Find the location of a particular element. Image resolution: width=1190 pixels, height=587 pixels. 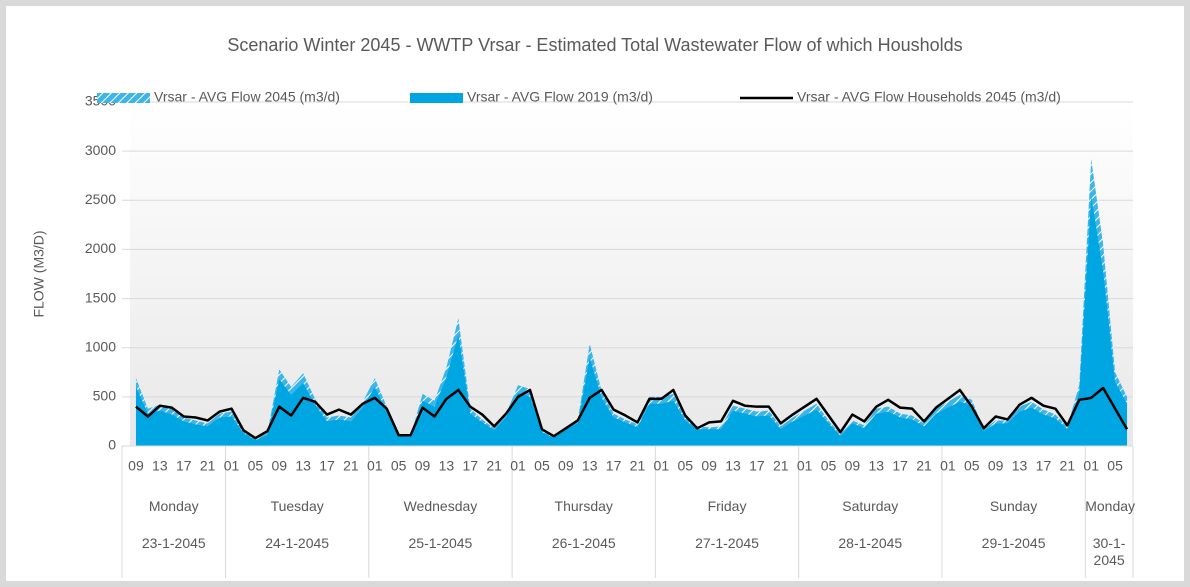

day-label: Saturday is located at coordinates (870, 506).